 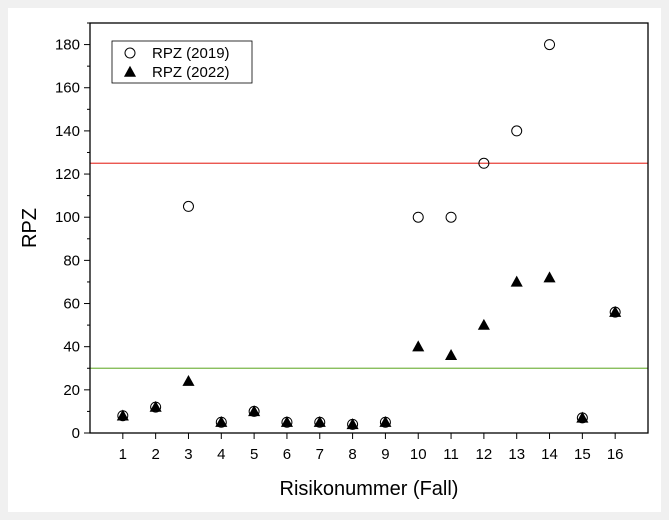 What do you see at coordinates (155, 454) in the screenshot?
I see `x-tick-label: 2` at bounding box center [155, 454].